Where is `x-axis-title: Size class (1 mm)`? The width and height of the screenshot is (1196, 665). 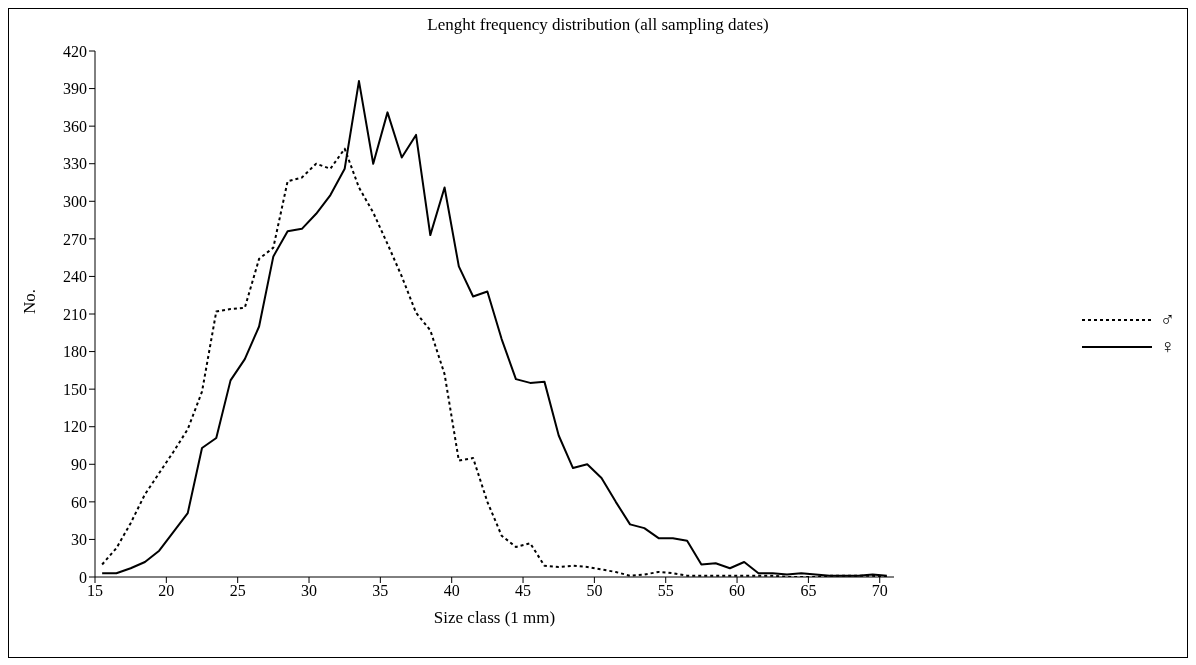
x-axis-title: Size class (1 mm) is located at coordinates (494, 617).